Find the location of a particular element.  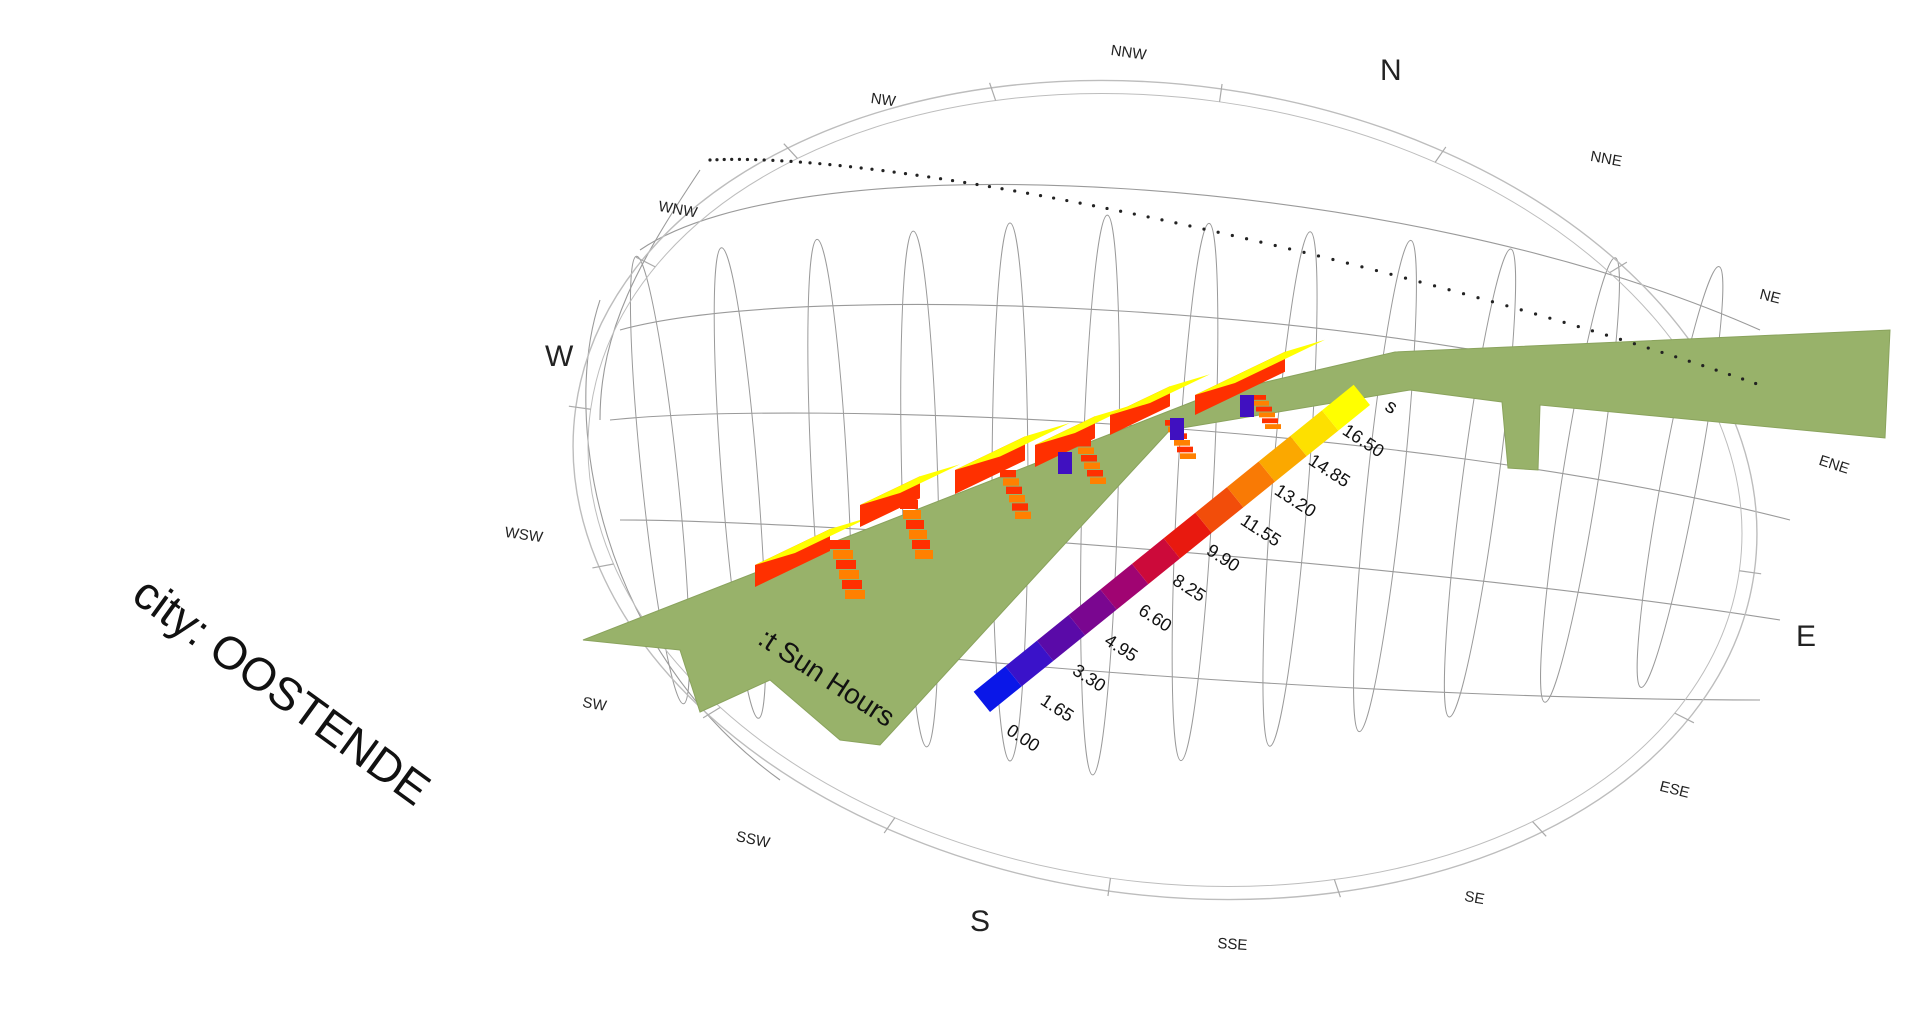

legend-color-bar is located at coordinates (1171, 548).